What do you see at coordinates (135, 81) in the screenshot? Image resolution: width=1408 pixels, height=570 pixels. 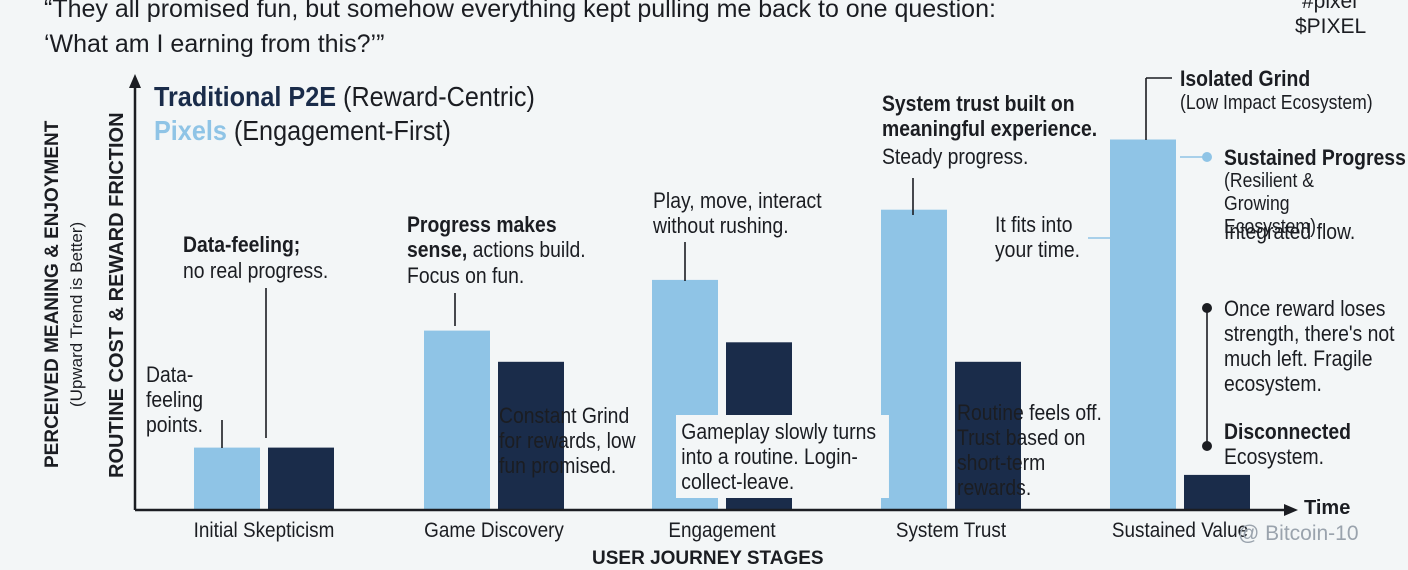 I see `y-axis-arrow` at bounding box center [135, 81].